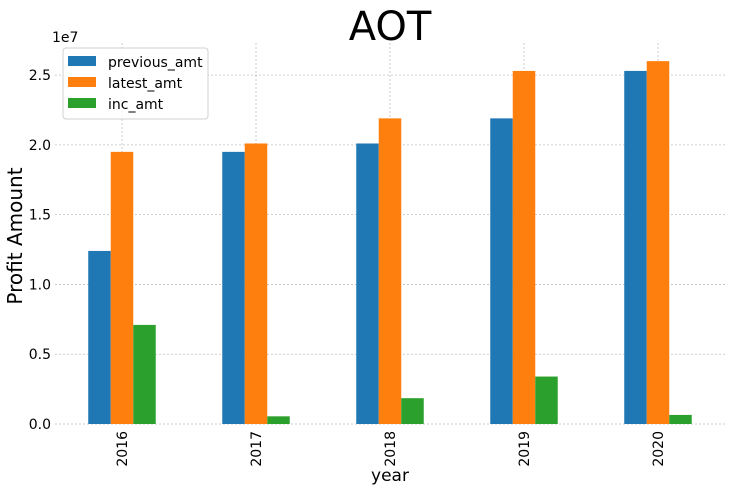 This screenshot has width=732, height=489. I want to click on legend-label: inc_amt, so click(136, 105).